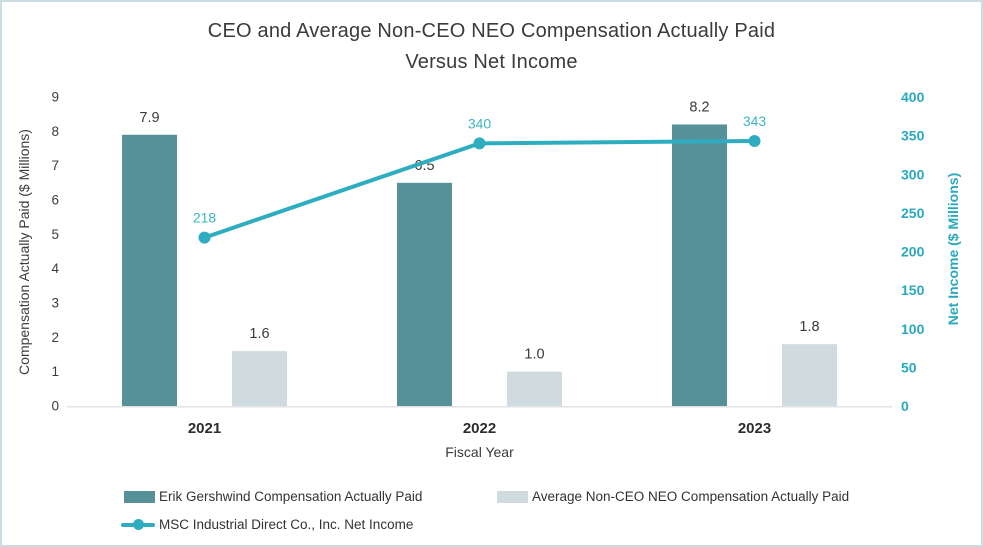 The height and width of the screenshot is (547, 983). What do you see at coordinates (55, 97) in the screenshot?
I see `left-axis-tick-label: 9` at bounding box center [55, 97].